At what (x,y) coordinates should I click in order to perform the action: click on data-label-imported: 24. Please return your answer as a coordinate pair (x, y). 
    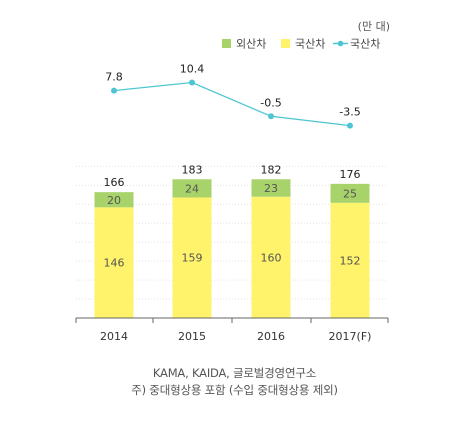
    Looking at the image, I should click on (192, 188).